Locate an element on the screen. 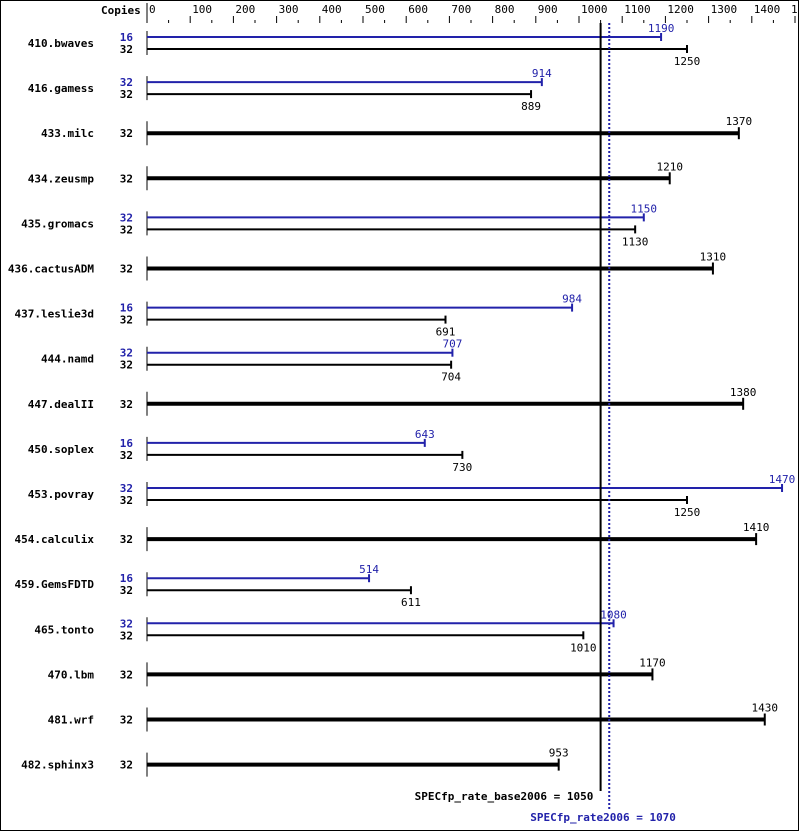 The height and width of the screenshot is (831, 799). benchmark-label: 444.namd is located at coordinates (67, 359).